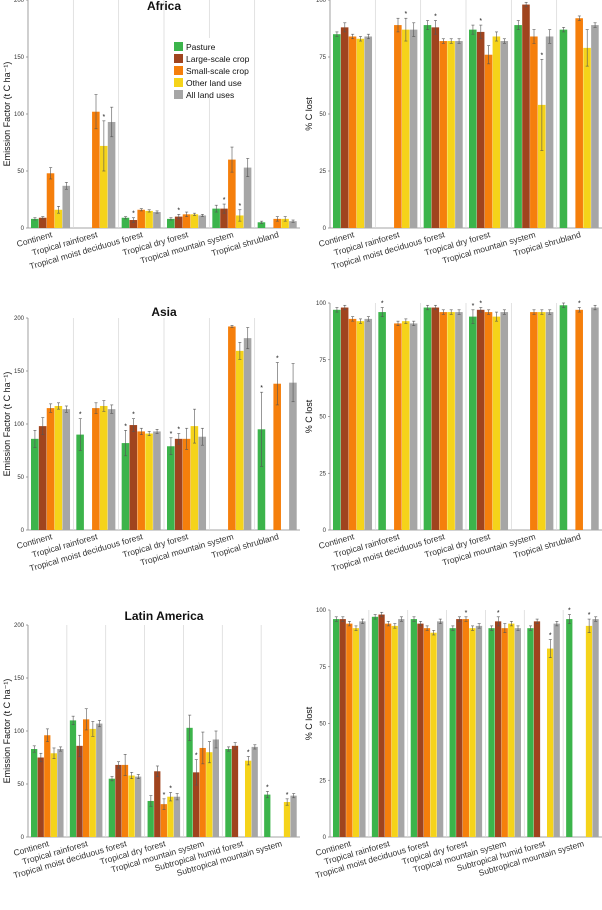 Image resolution: width=602 pixels, height=910 pixels. I want to click on y-tick-label: 25, so click(322, 474).